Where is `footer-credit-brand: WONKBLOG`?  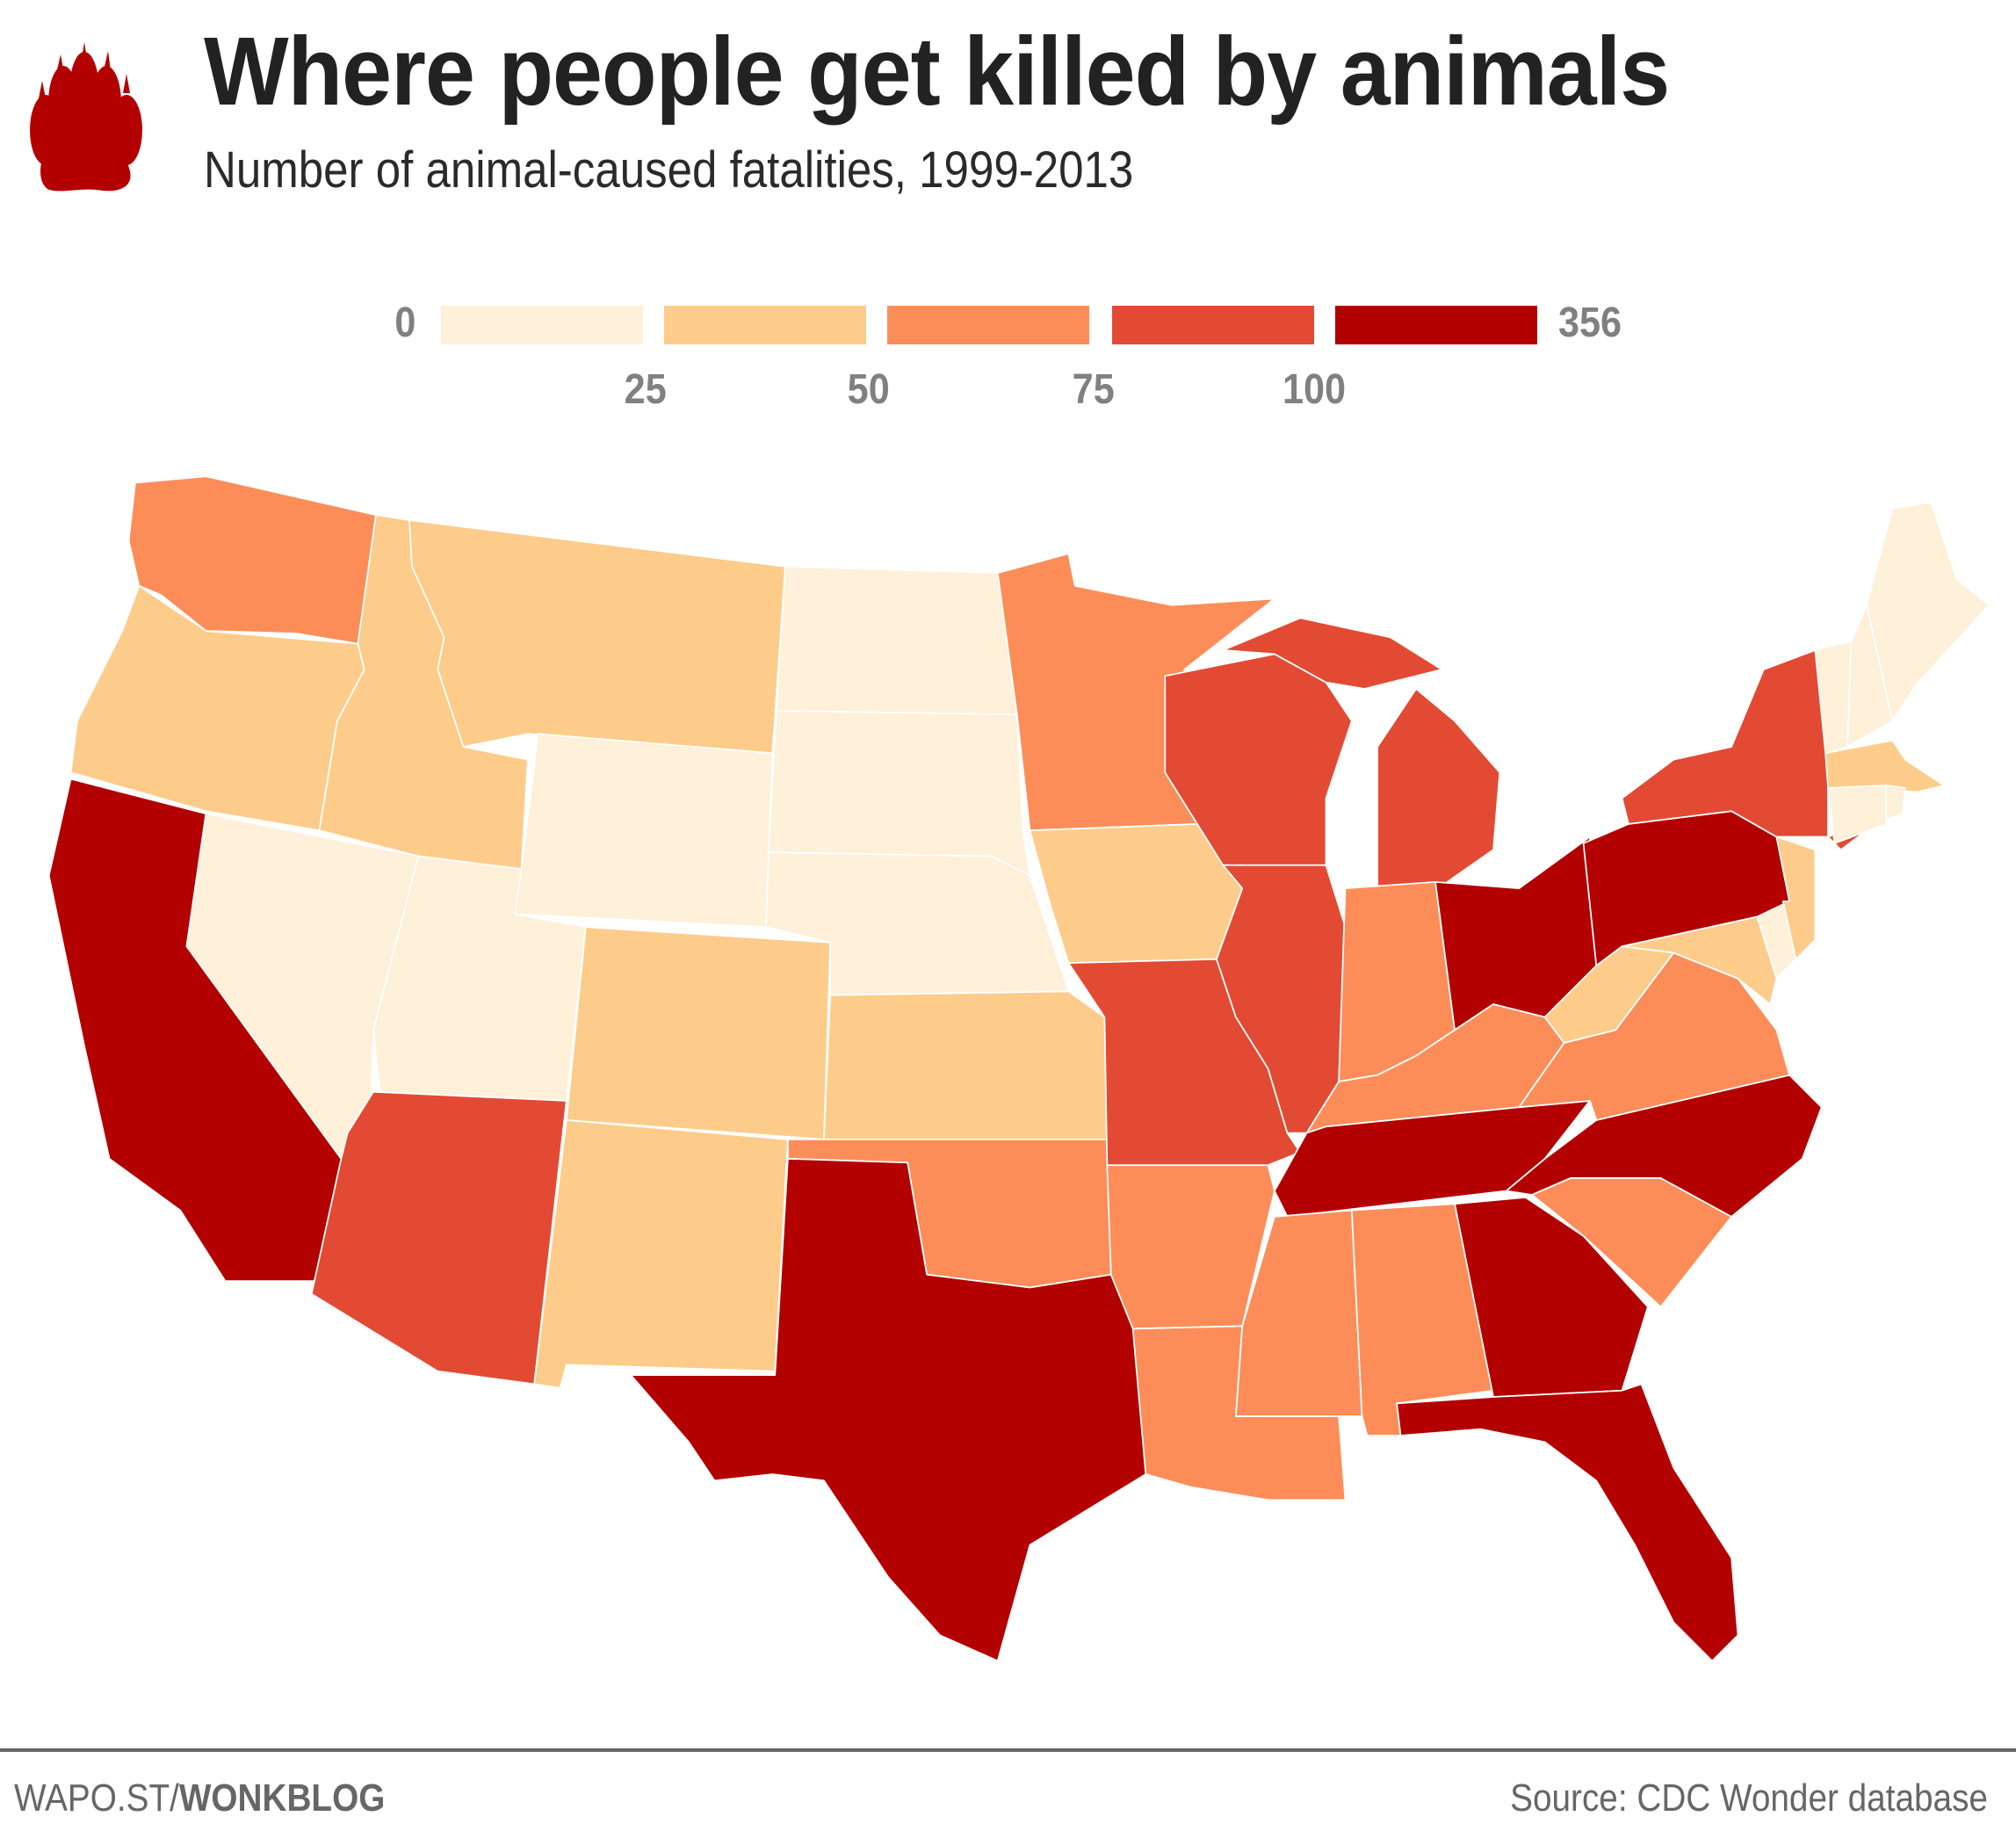 footer-credit-brand: WONKBLOG is located at coordinates (282, 1798).